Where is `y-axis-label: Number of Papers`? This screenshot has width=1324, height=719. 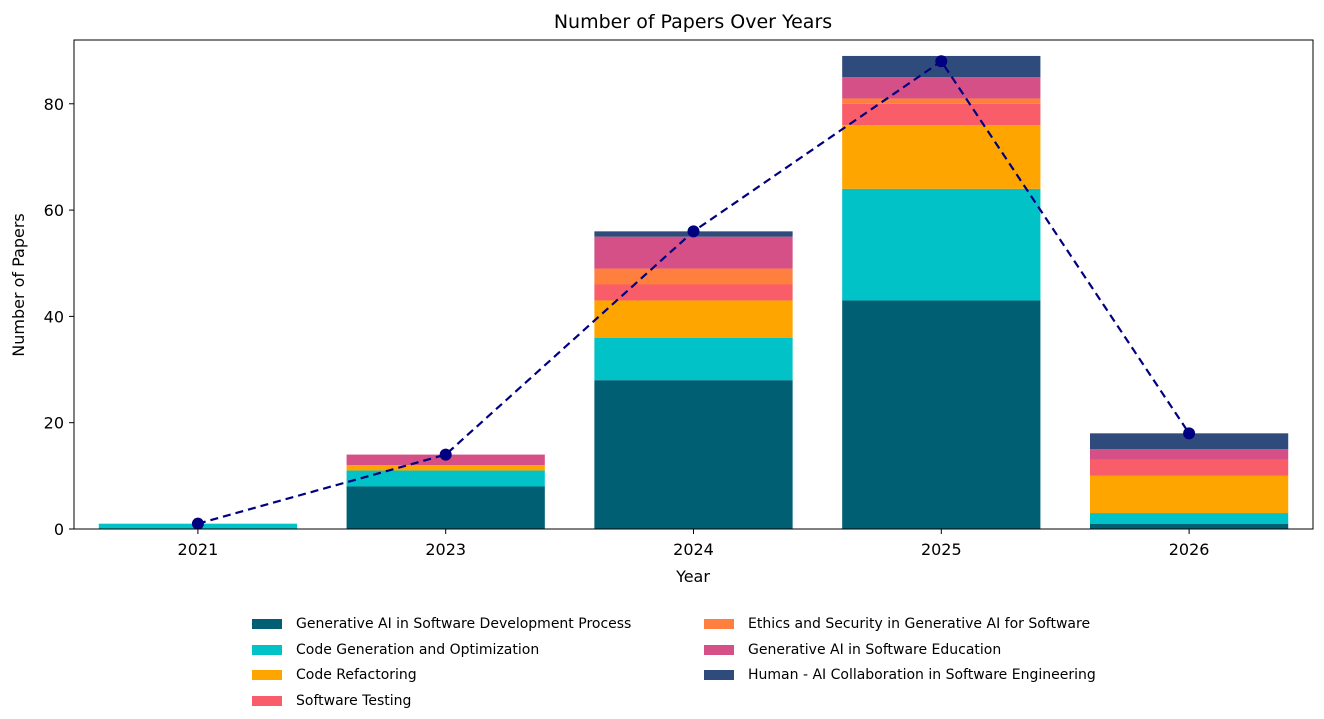 y-axis-label: Number of Papers is located at coordinates (18, 285).